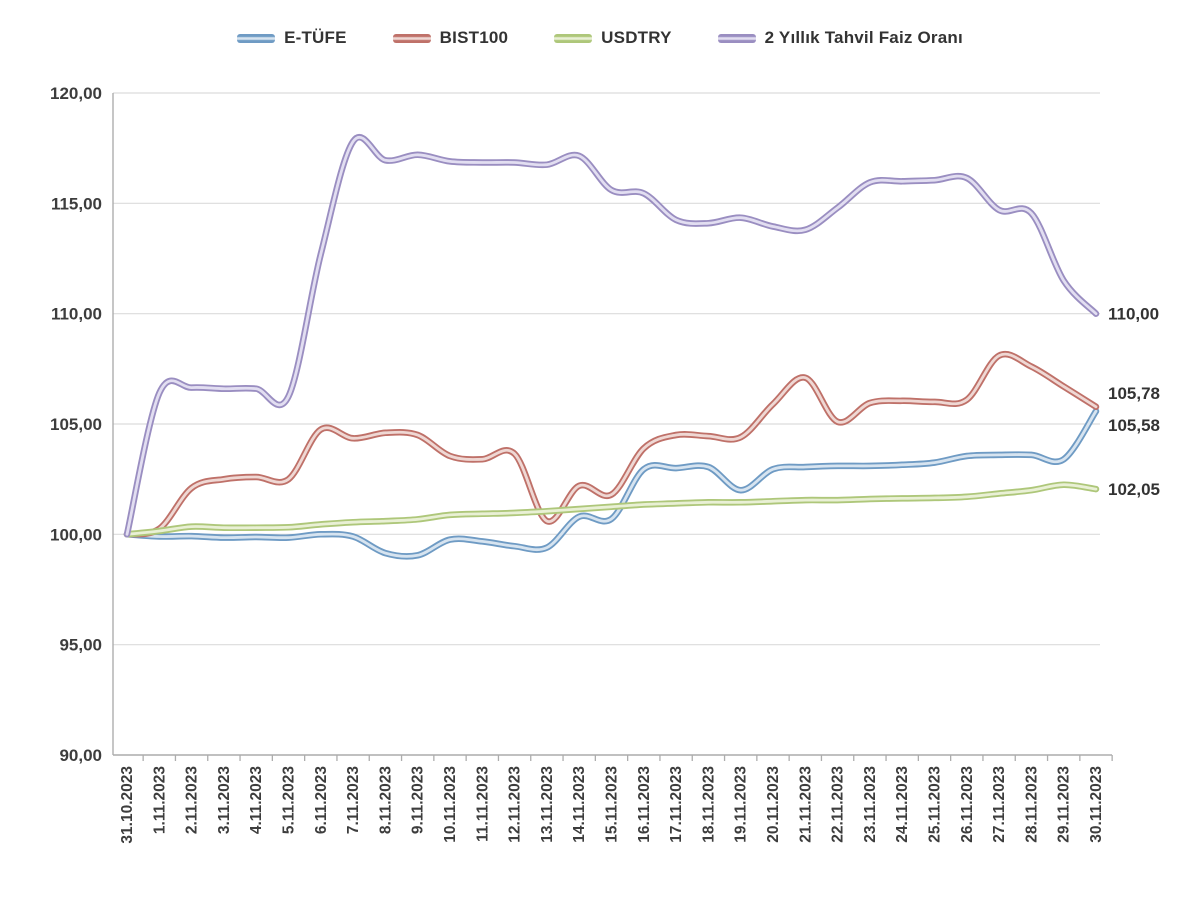  I want to click on x-tick-label: 25.11.2023, so click(935, 804).